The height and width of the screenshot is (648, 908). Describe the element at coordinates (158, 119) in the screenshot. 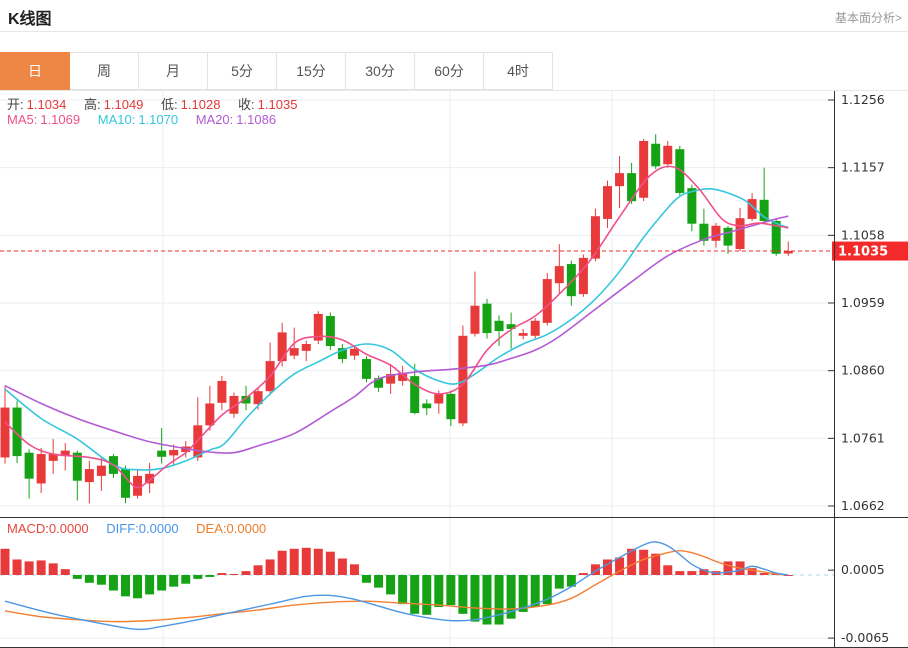

I see `ma10-value: 1.1070` at that location.